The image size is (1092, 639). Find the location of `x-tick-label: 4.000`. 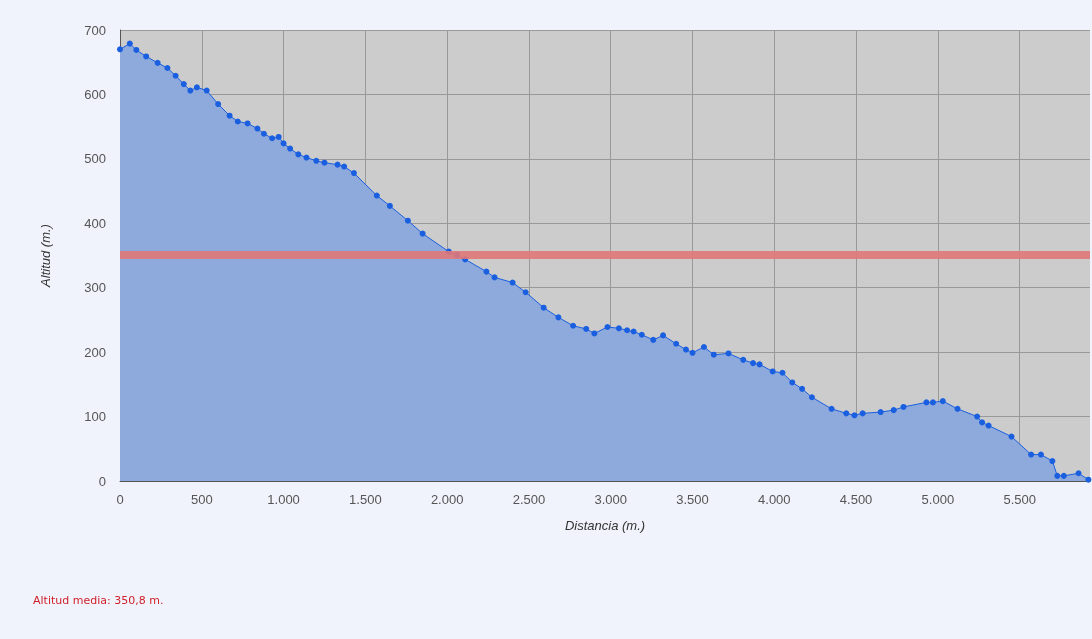

x-tick-label: 4.000 is located at coordinates (774, 499).